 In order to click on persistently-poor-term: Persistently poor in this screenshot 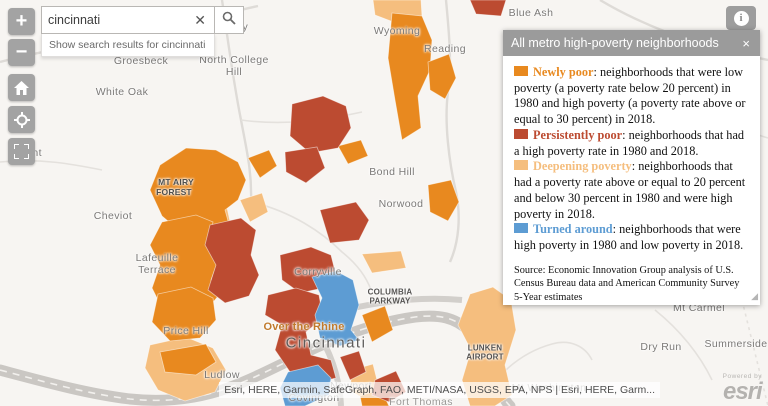, I will do `click(578, 134)`.